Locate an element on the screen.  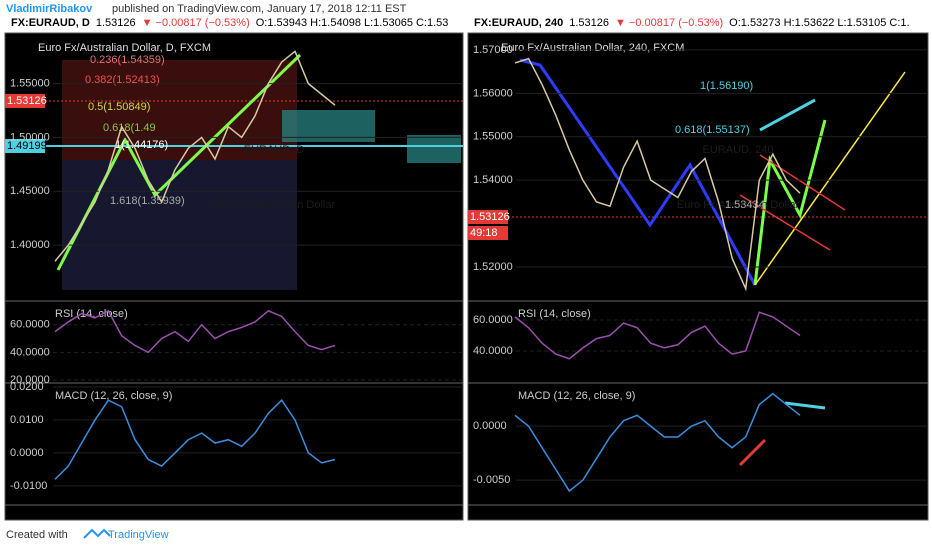
y-tick-label: 0.0200 is located at coordinates (27, 387).